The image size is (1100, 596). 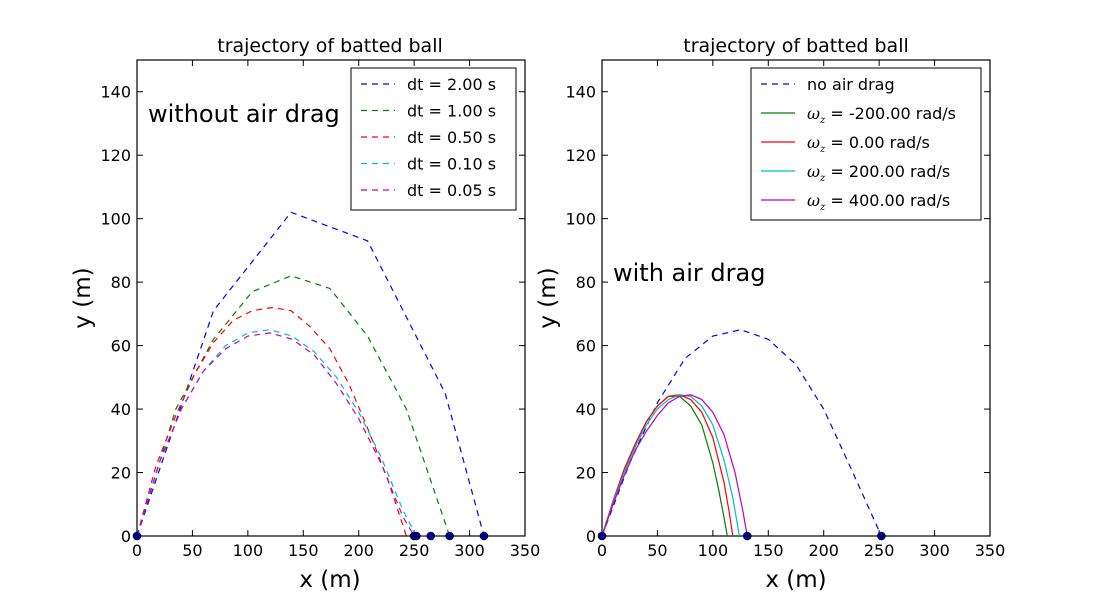 I want to click on left-x-tick-label: 50, so click(x=192, y=550).